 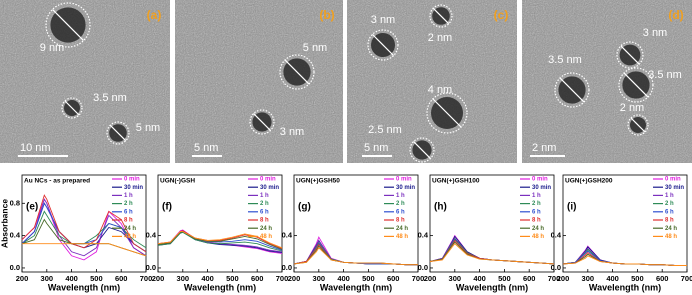 What do you see at coordinates (430, 278) in the screenshot?
I see `x-tick-label: 200` at bounding box center [430, 278].